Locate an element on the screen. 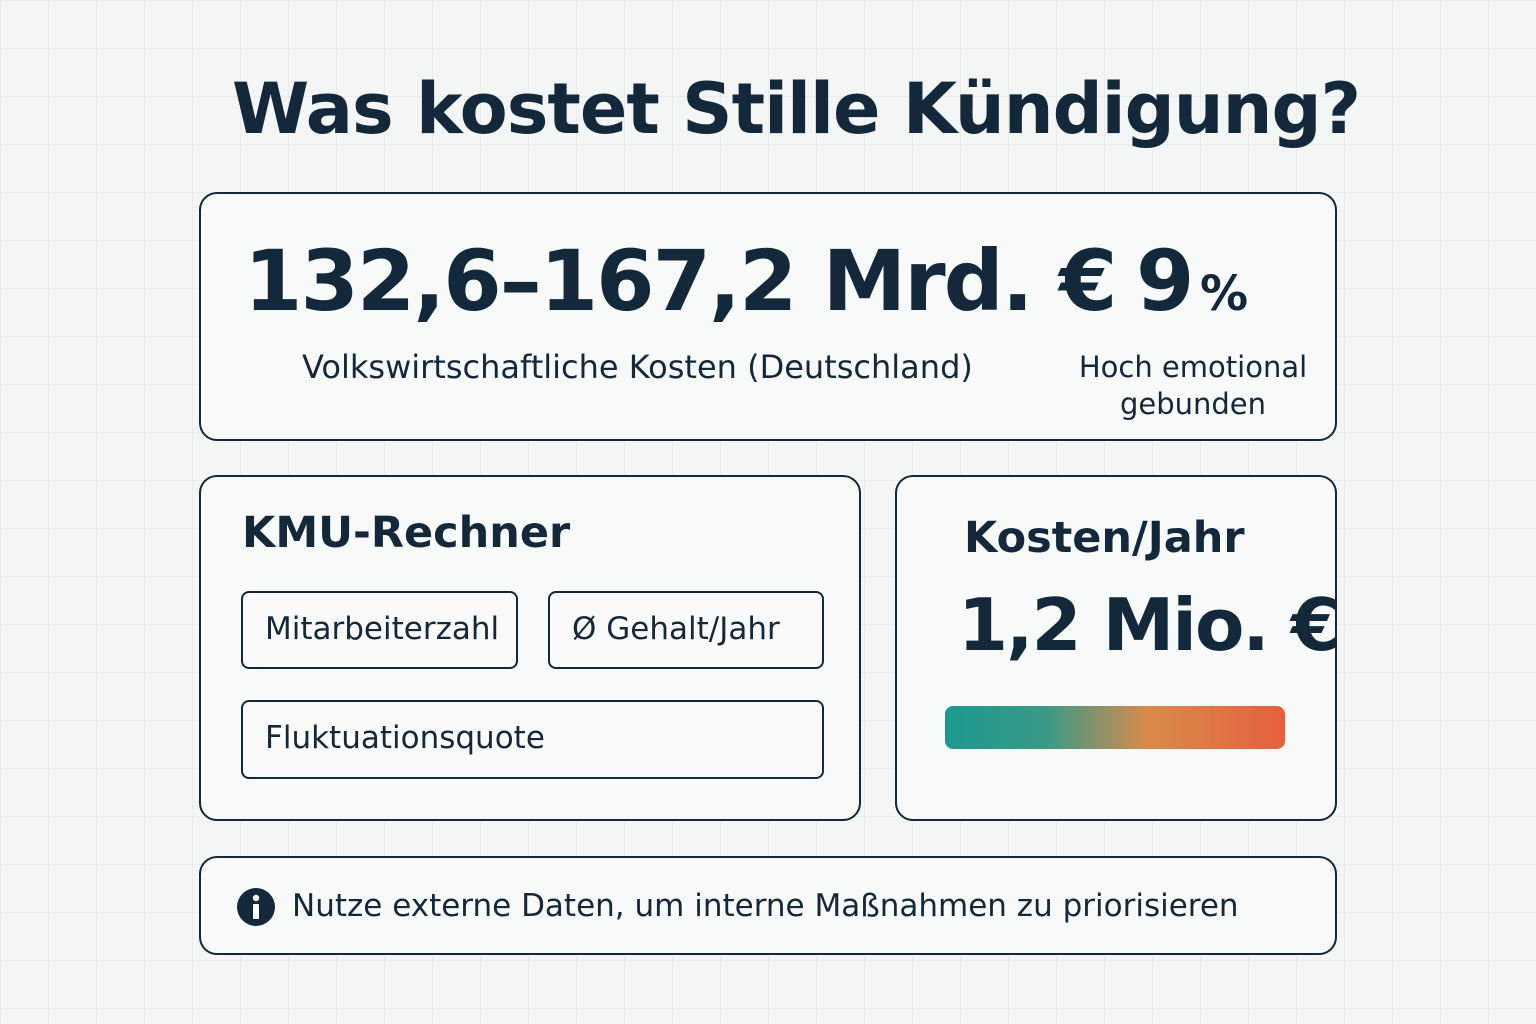 This screenshot has height=1024, width=1536. input-field: Fluktuationsquote is located at coordinates (532, 739).